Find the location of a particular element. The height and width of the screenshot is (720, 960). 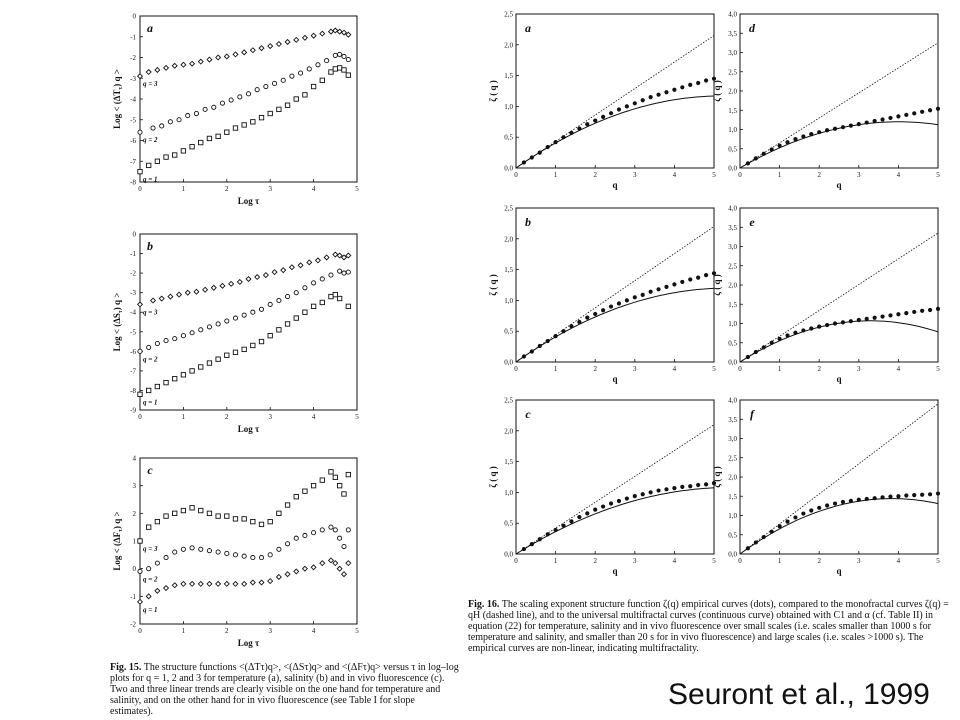

plot-frame is located at coordinates (615, 285).